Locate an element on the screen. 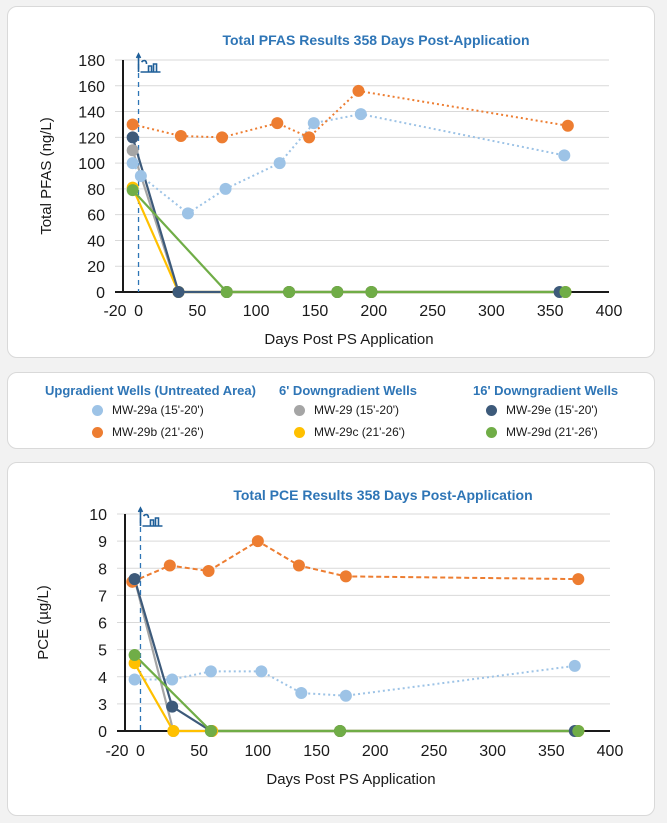 The height and width of the screenshot is (823, 667). y-tick-label: 120 is located at coordinates (91, 138).